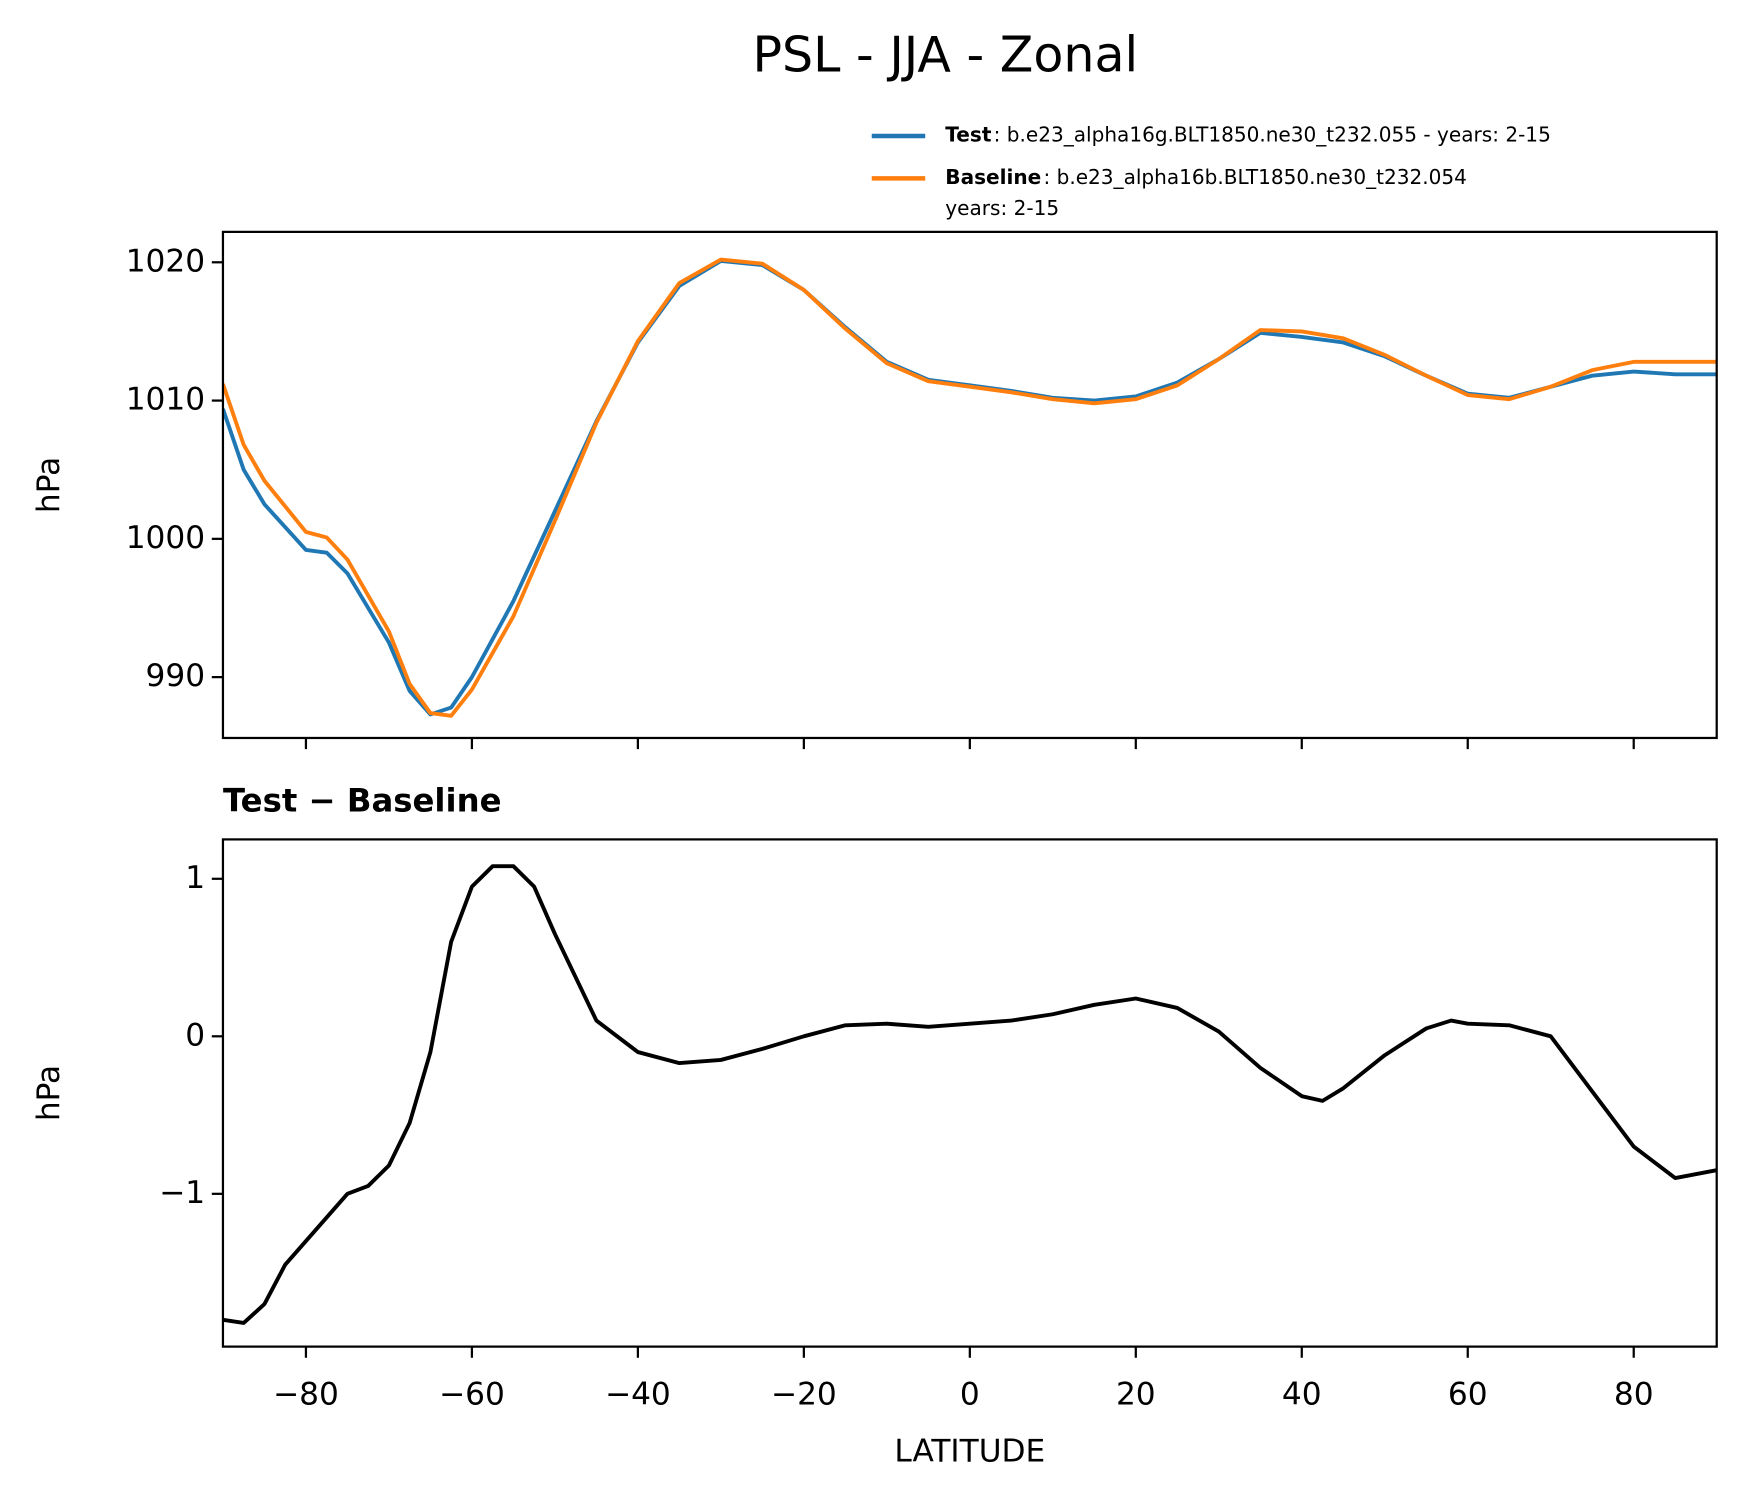  What do you see at coordinates (1002, 208) in the screenshot?
I see `legend-label: years: 2-15` at bounding box center [1002, 208].